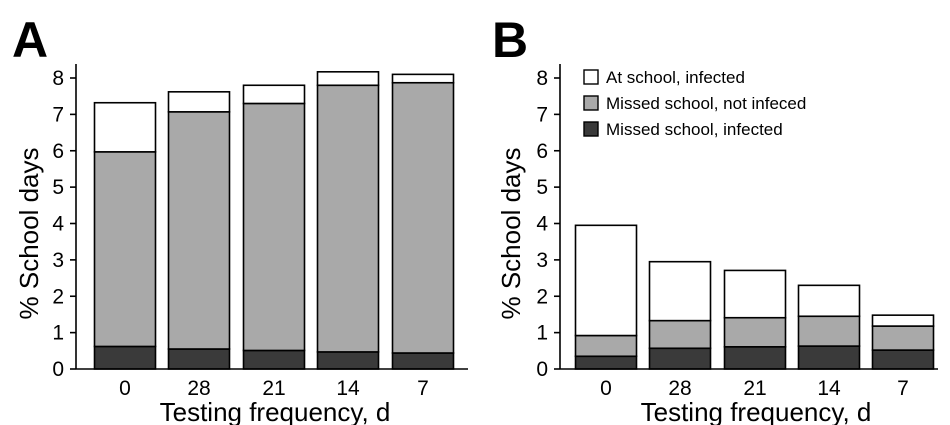  What do you see at coordinates (706, 103) in the screenshot?
I see `legend-label: Missed school, not infeced` at bounding box center [706, 103].